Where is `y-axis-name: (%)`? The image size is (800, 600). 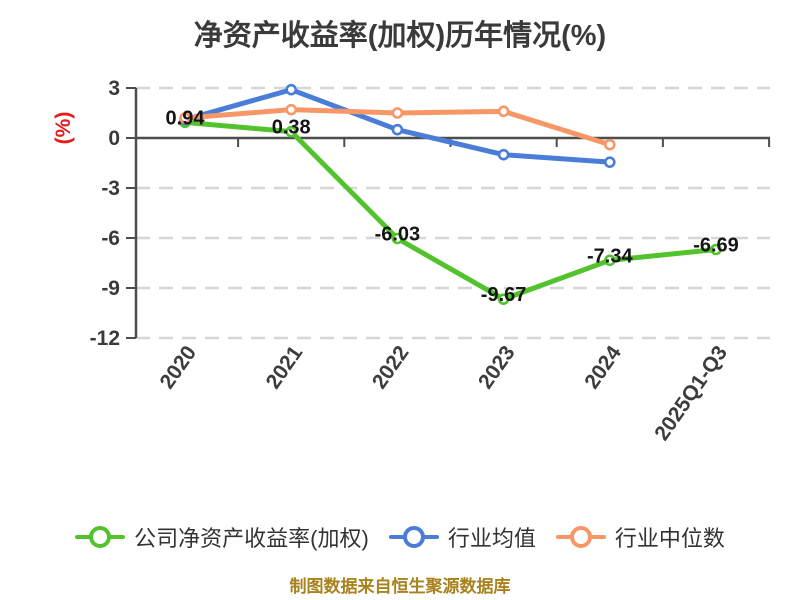 y-axis-name: (%) is located at coordinates (63, 128).